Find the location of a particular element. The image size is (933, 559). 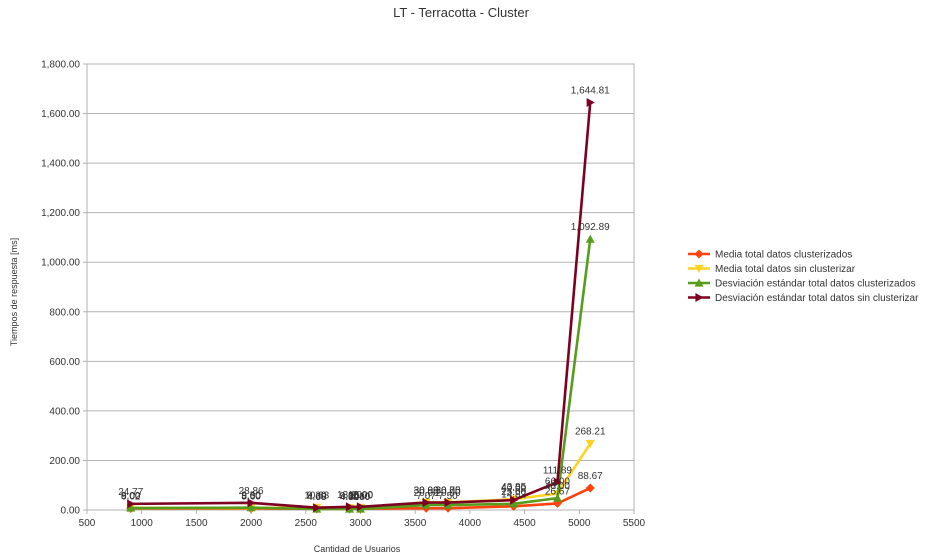

data-label: 111.89 is located at coordinates (558, 470).